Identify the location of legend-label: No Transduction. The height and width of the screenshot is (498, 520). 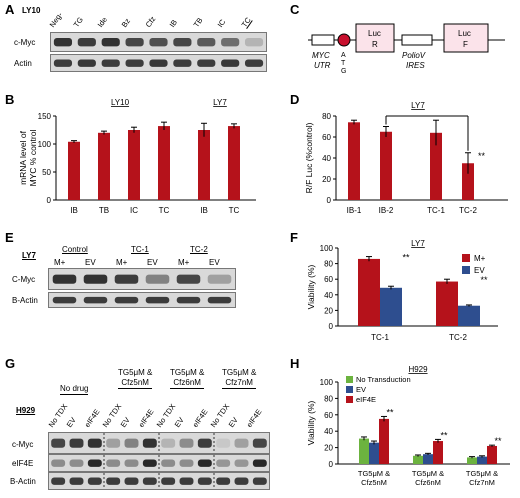
(383, 379).